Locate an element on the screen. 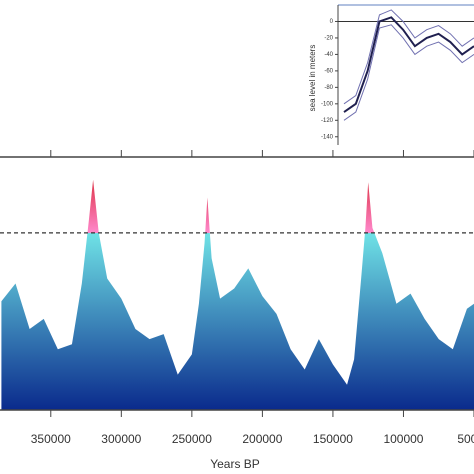 Image resolution: width=474 pixels, height=474 pixels. x-tick-label: 400000 is located at coordinates (0, 439).